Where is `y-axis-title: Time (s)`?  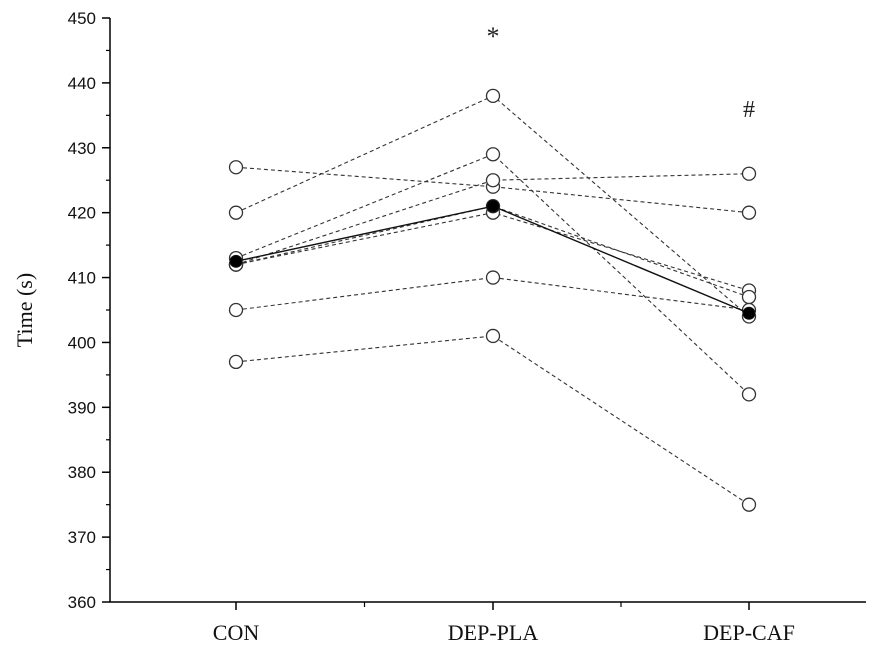 y-axis-title: Time (s) is located at coordinates (24, 310).